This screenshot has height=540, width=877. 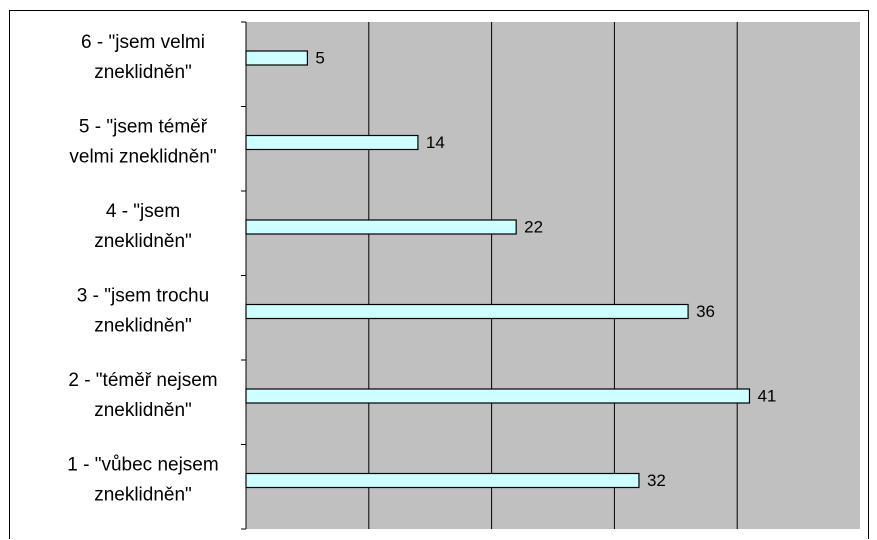 I want to click on data-label: 14, so click(x=435, y=142).